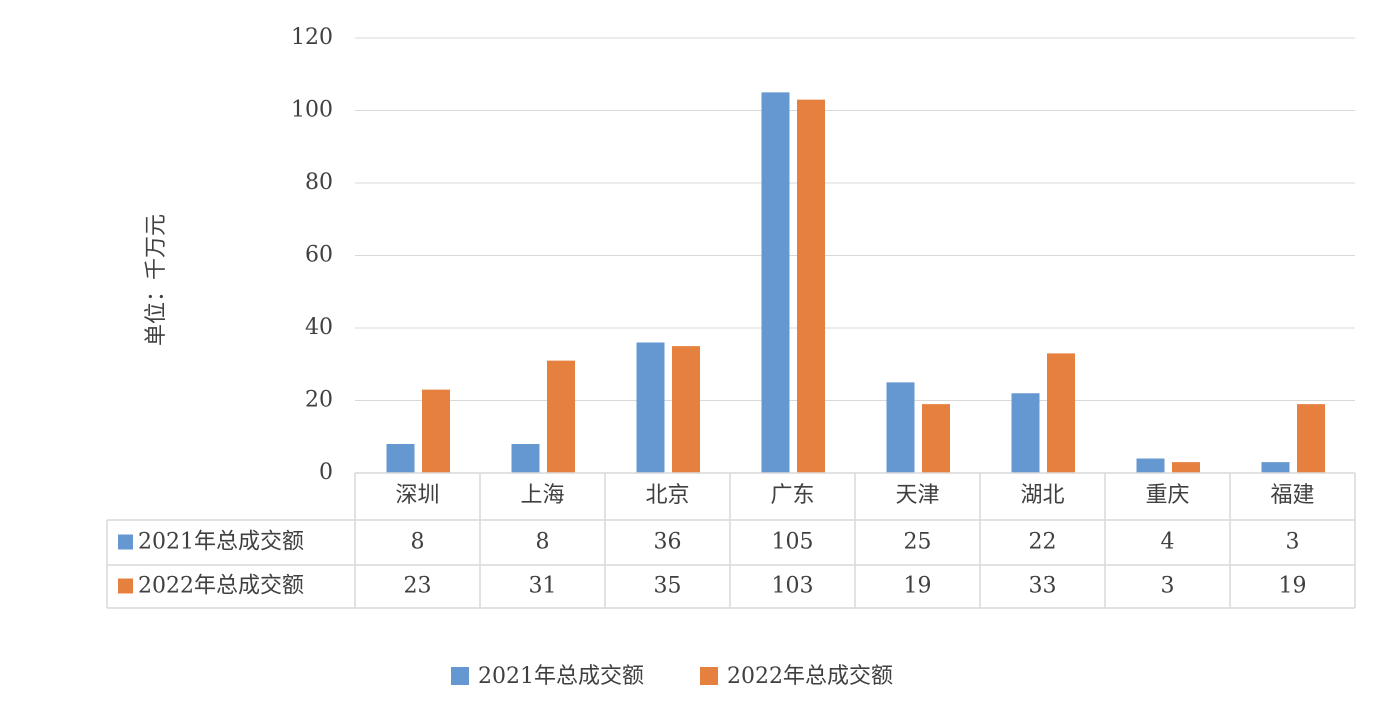  Describe the element at coordinates (418, 586) in the screenshot. I see `table-cell: 23` at that location.